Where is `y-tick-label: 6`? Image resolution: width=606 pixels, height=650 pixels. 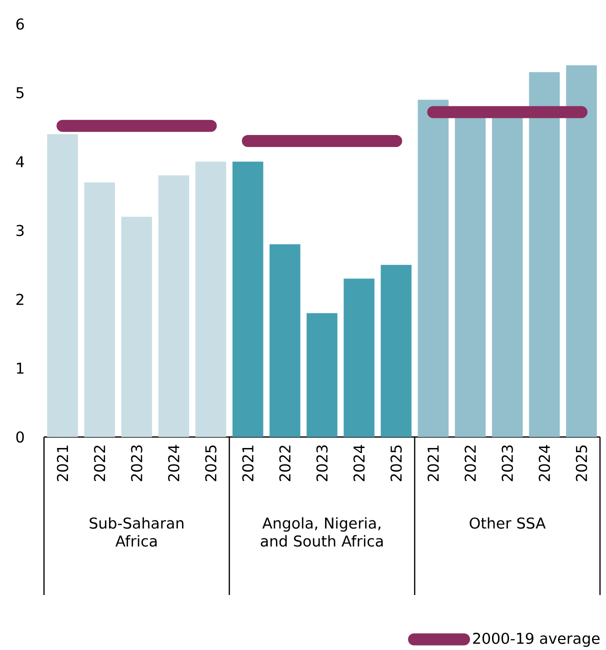
y-tick-label: 6 is located at coordinates (20, 24).